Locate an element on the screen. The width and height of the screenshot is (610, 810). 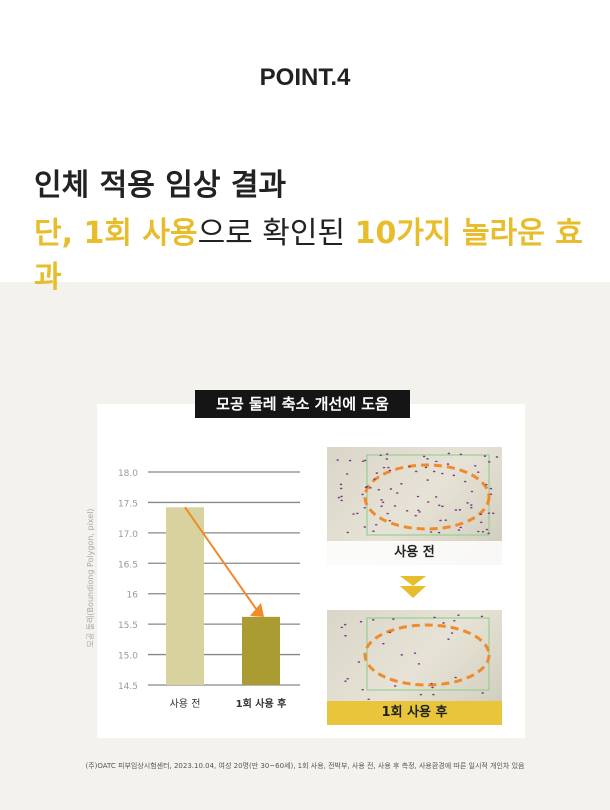
photo-before: 사용 전 is located at coordinates (414, 506).